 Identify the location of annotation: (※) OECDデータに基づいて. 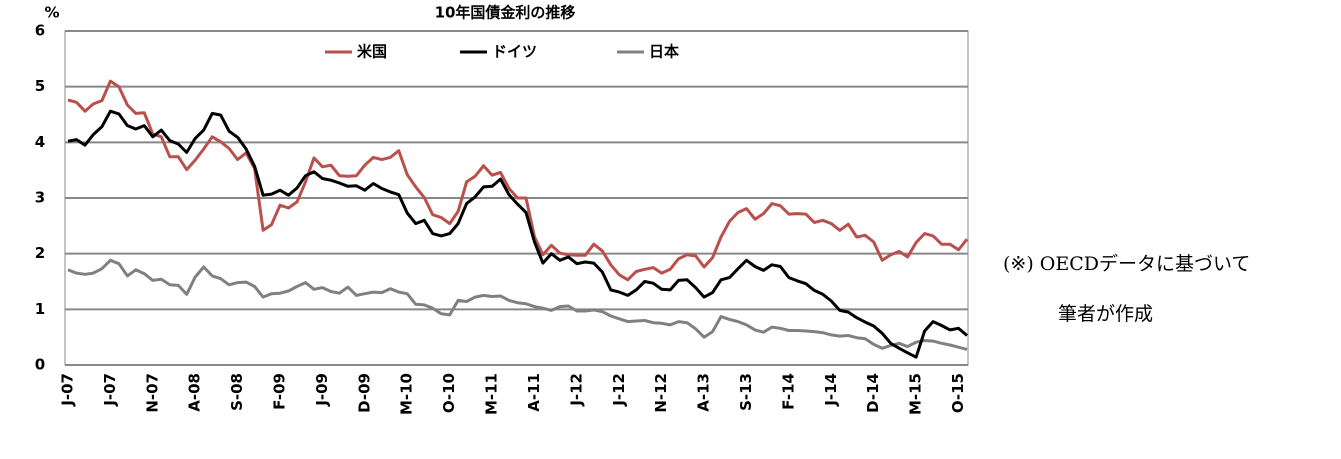
(1126, 264).